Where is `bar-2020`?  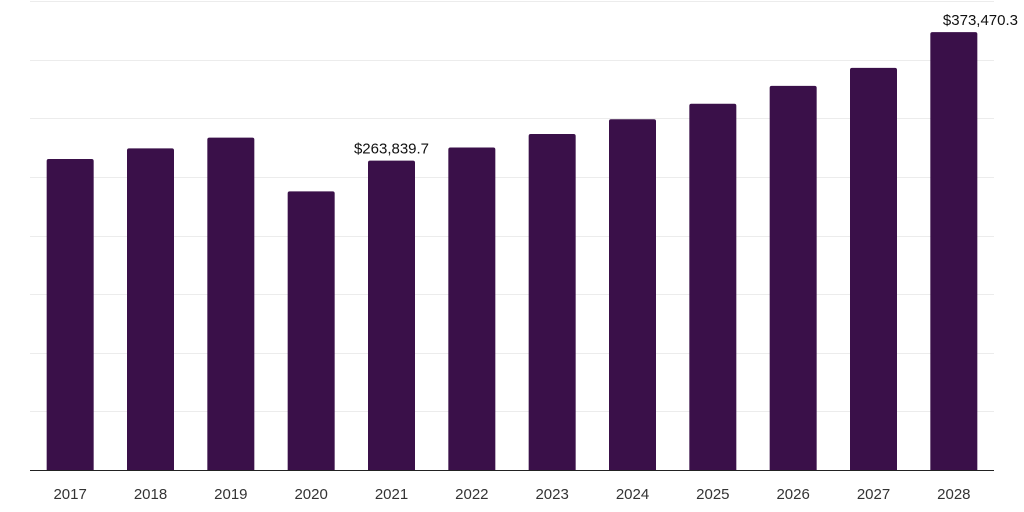 bar-2020 is located at coordinates (311, 330).